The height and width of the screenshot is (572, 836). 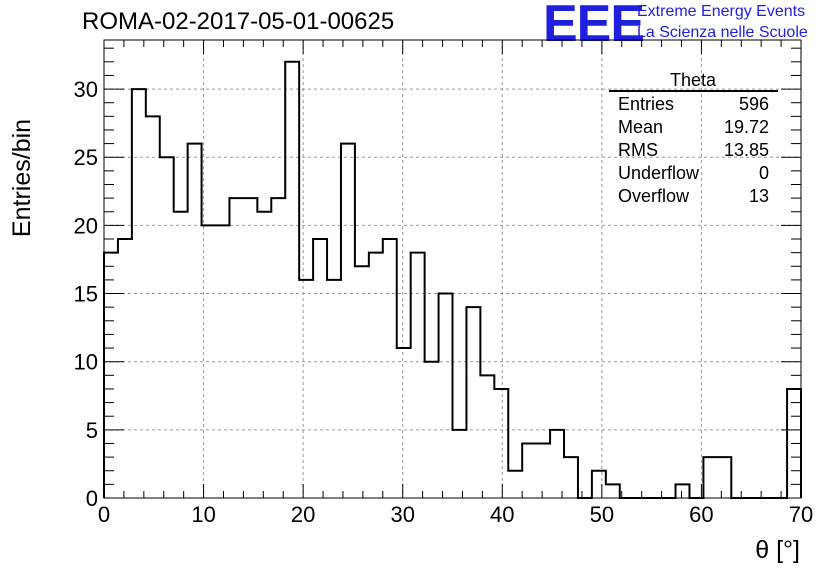 What do you see at coordinates (92, 430) in the screenshot?
I see `y-tick-label: 5` at bounding box center [92, 430].